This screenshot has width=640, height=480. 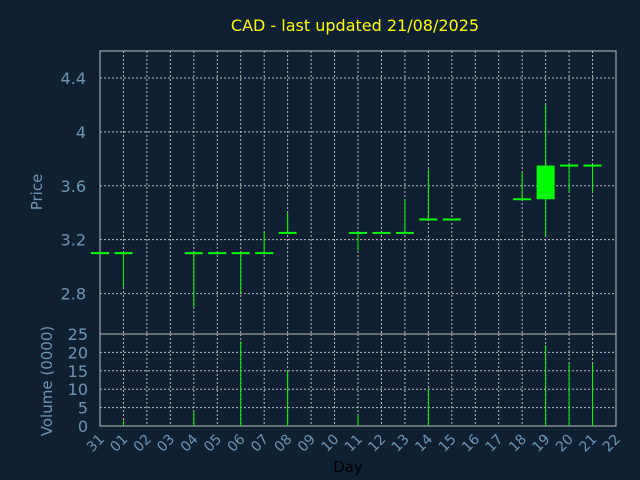 What do you see at coordinates (73, 294) in the screenshot?
I see `price-tick-label: 2.8` at bounding box center [73, 294].